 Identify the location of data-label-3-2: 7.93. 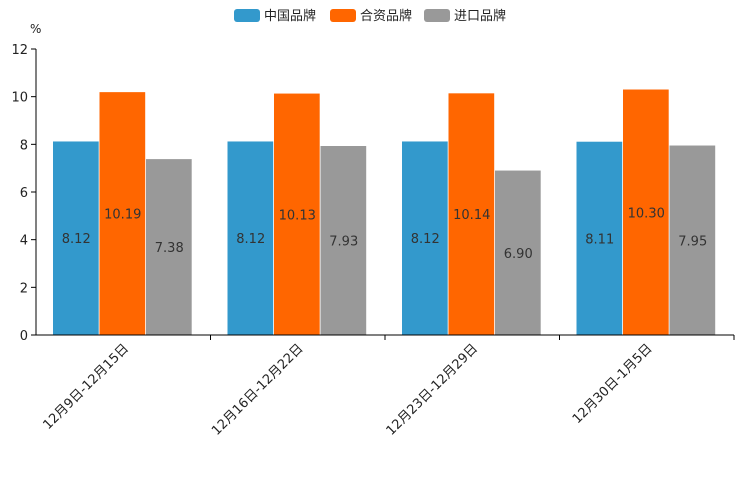
(343, 242).